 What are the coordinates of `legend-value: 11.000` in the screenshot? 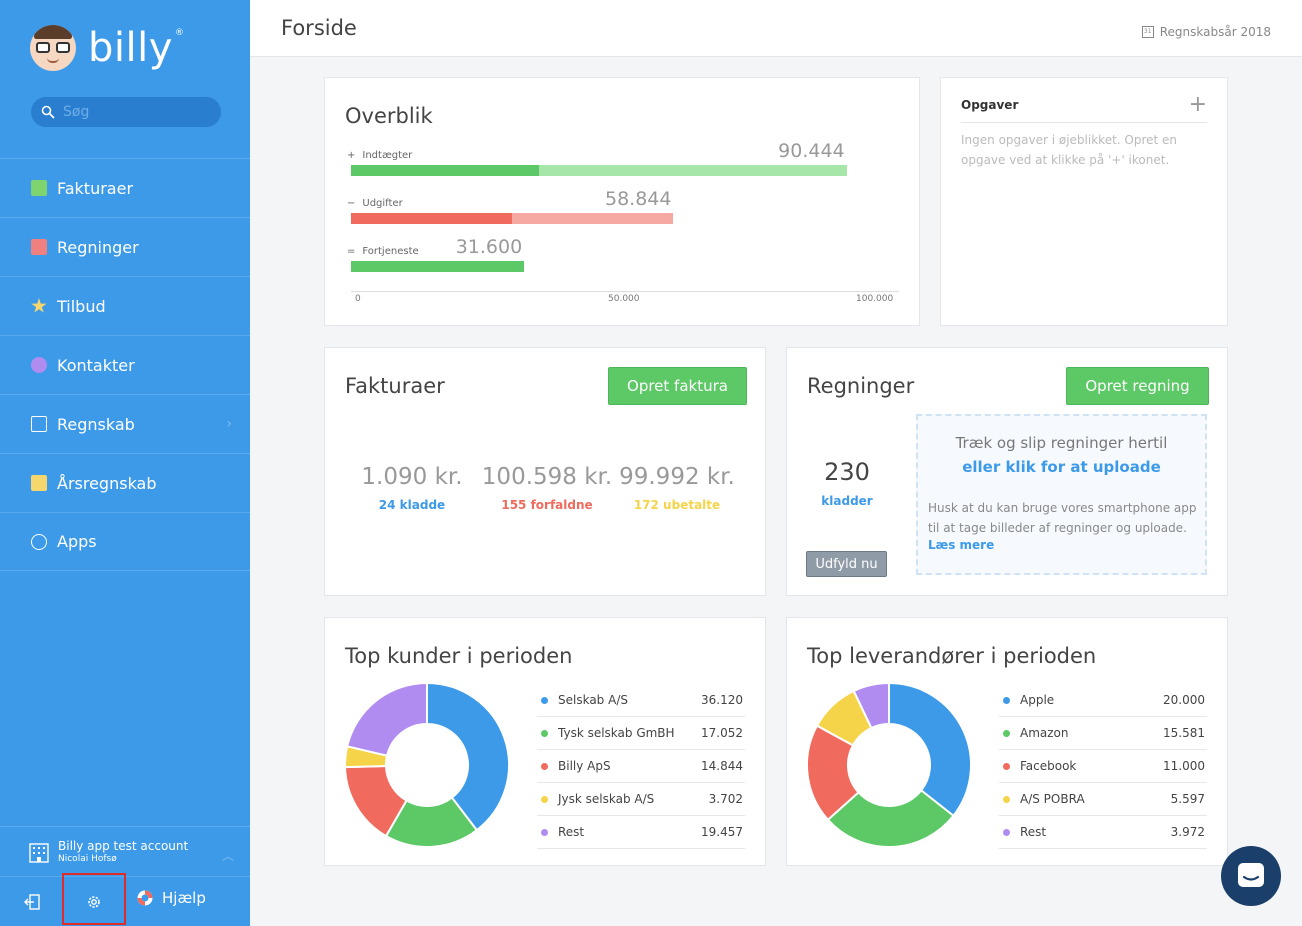 It's located at (1184, 766).